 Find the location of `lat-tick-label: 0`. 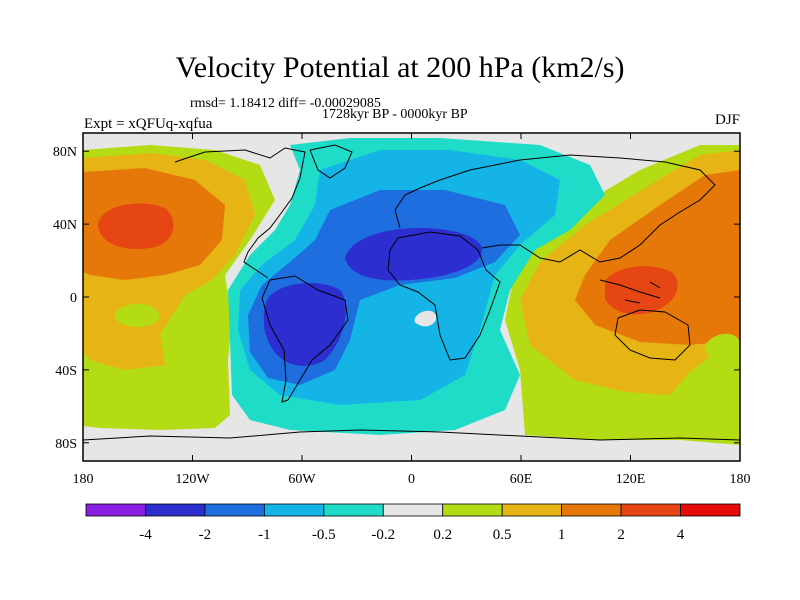

lat-tick-label: 0 is located at coordinates (73, 298).